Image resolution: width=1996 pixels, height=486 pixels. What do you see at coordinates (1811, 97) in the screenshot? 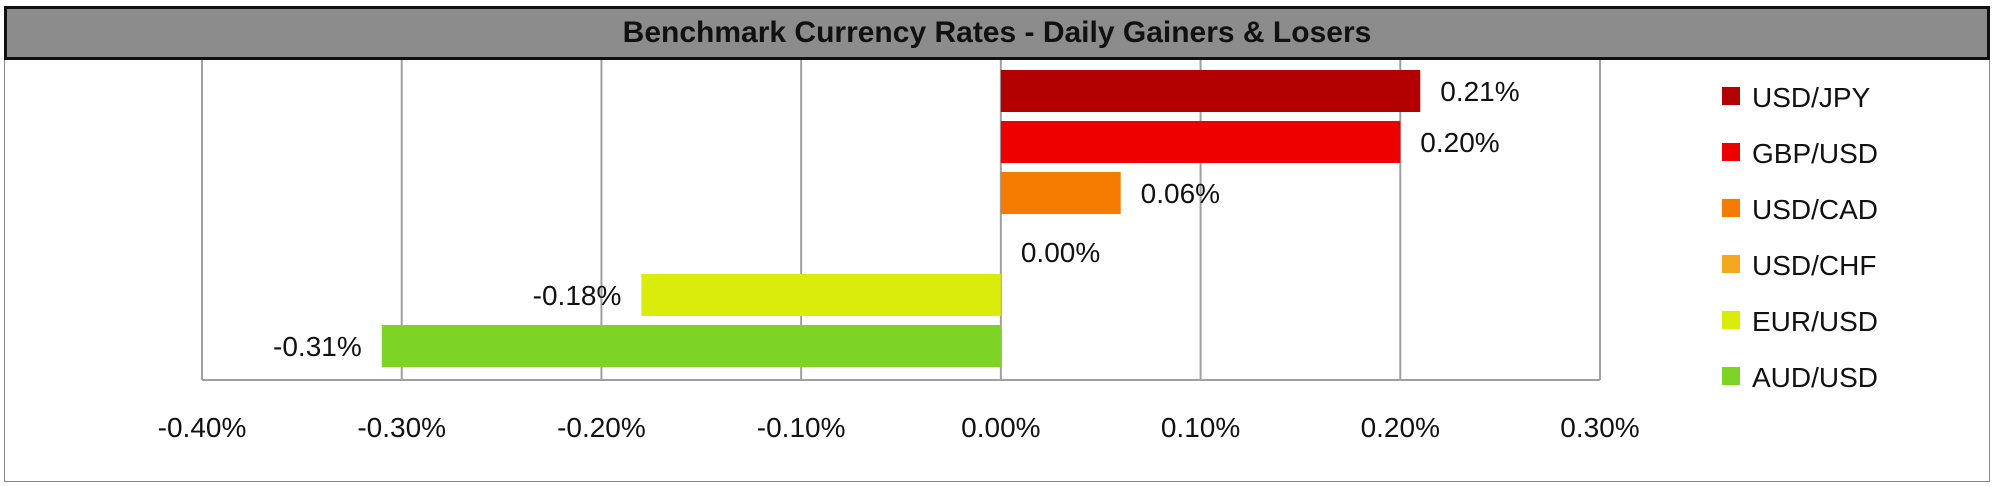
I see `legend-label: USD/JPY` at bounding box center [1811, 97].